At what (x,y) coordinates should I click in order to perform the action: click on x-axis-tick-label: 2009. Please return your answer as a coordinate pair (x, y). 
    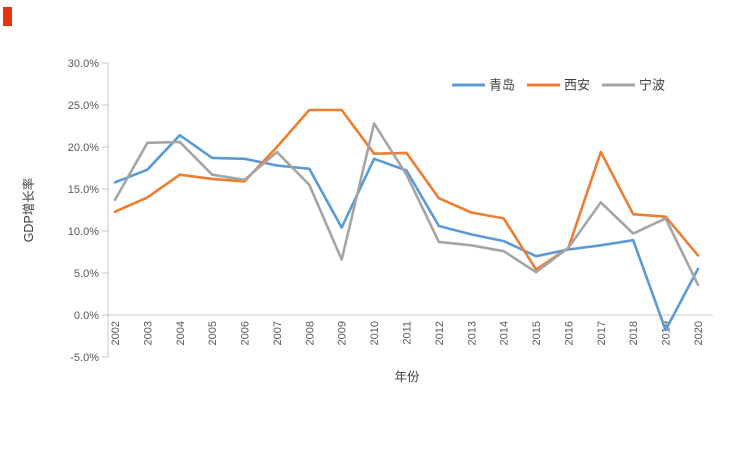
    Looking at the image, I should click on (343, 333).